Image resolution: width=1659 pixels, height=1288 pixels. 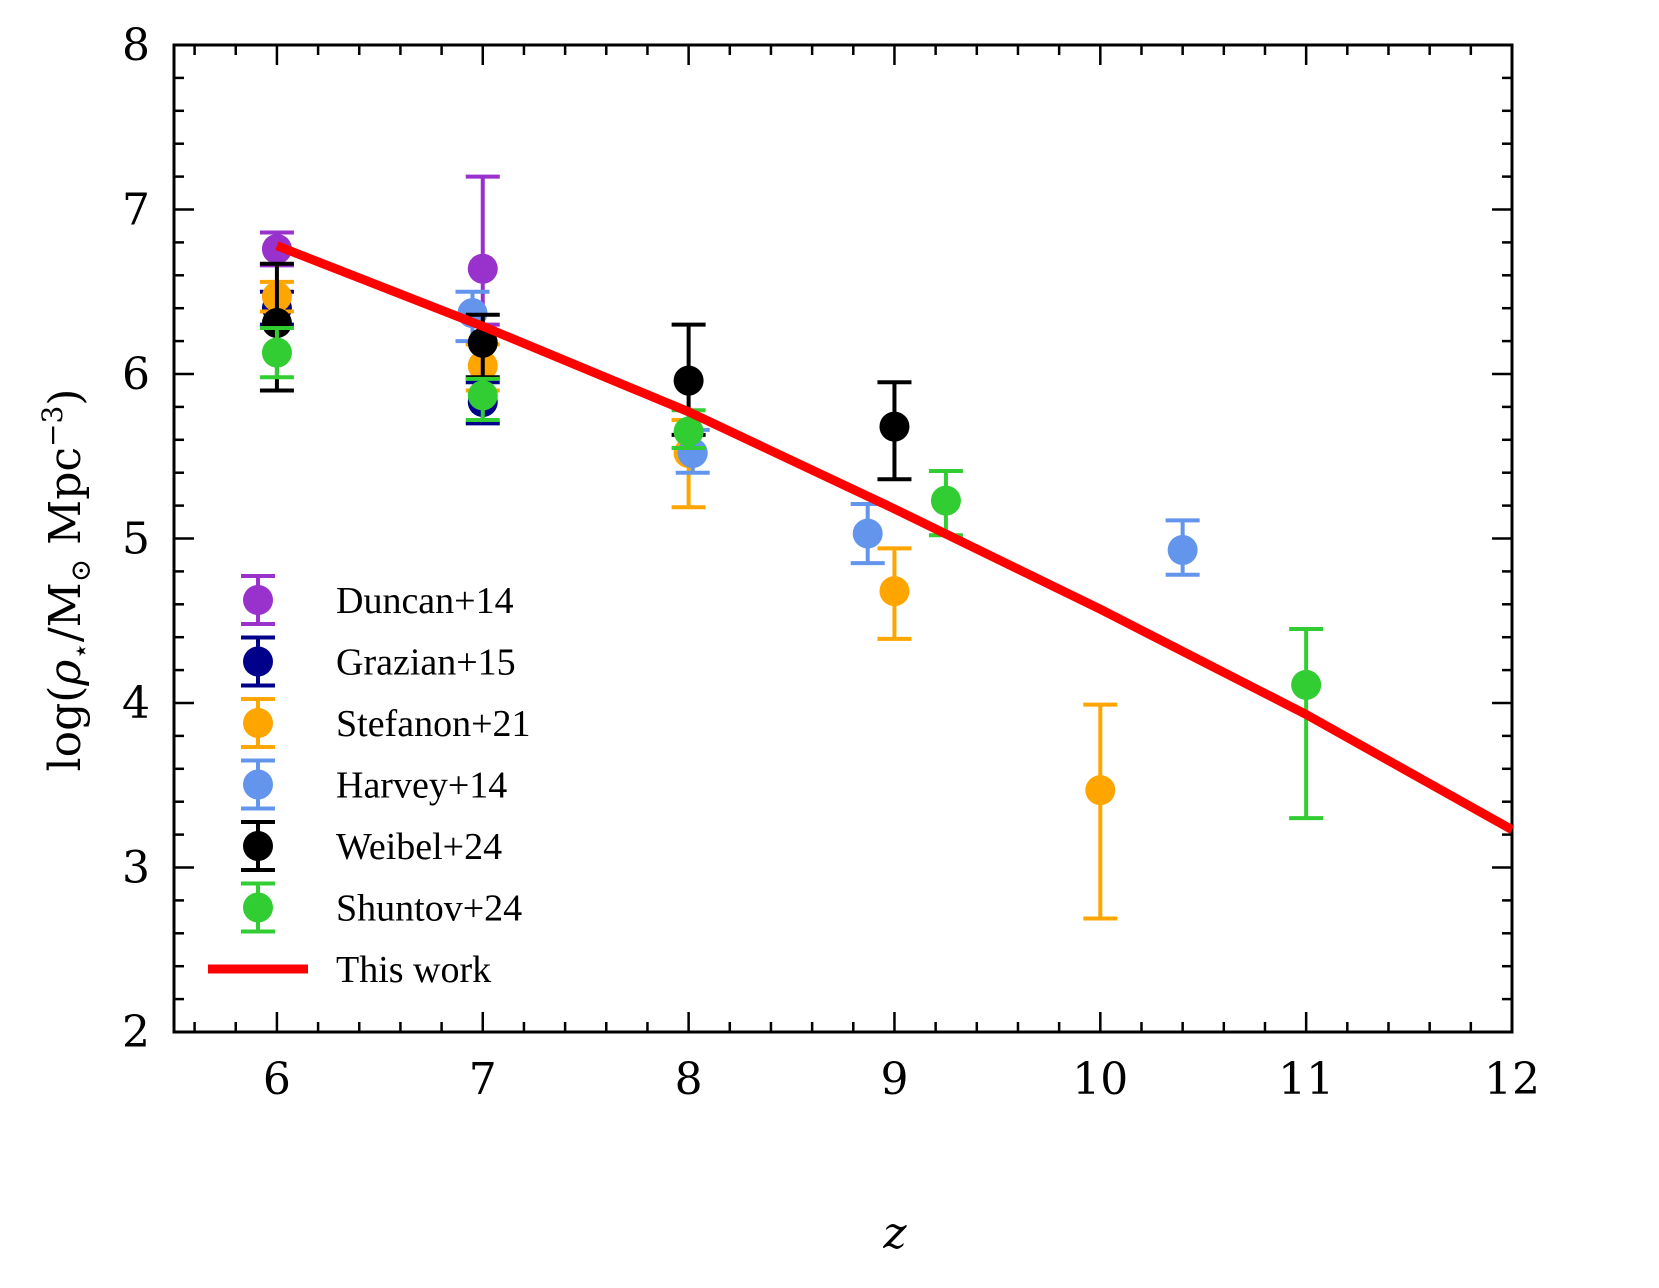 What do you see at coordinates (65, 729) in the screenshot?
I see `y-title-prefix: log(` at bounding box center [65, 729].